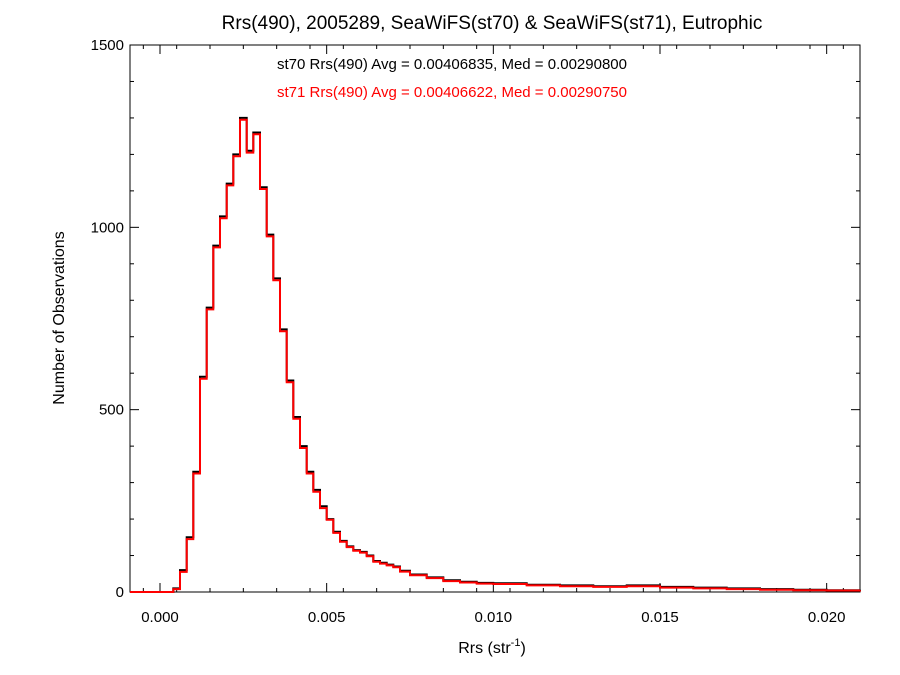 Image resolution: width=900 pixels, height=675 pixels. Describe the element at coordinates (111, 410) in the screenshot. I see `y-tick-label: 500` at that location.